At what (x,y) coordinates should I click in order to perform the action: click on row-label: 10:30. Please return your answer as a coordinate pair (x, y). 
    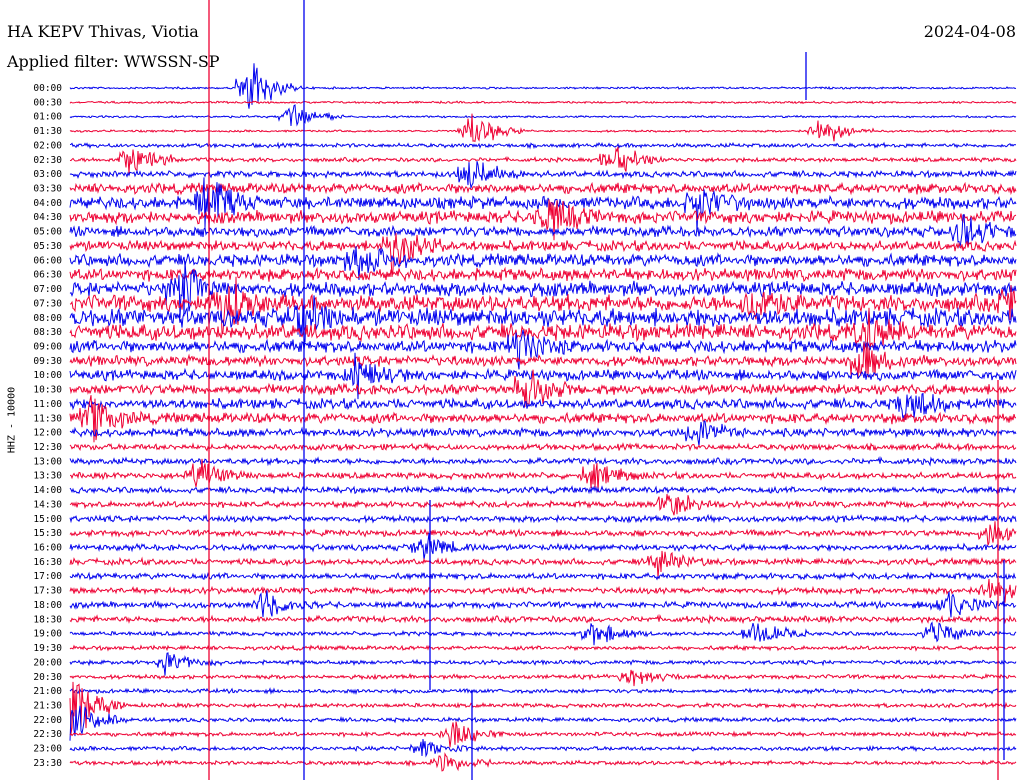
    Looking at the image, I should click on (47, 390).